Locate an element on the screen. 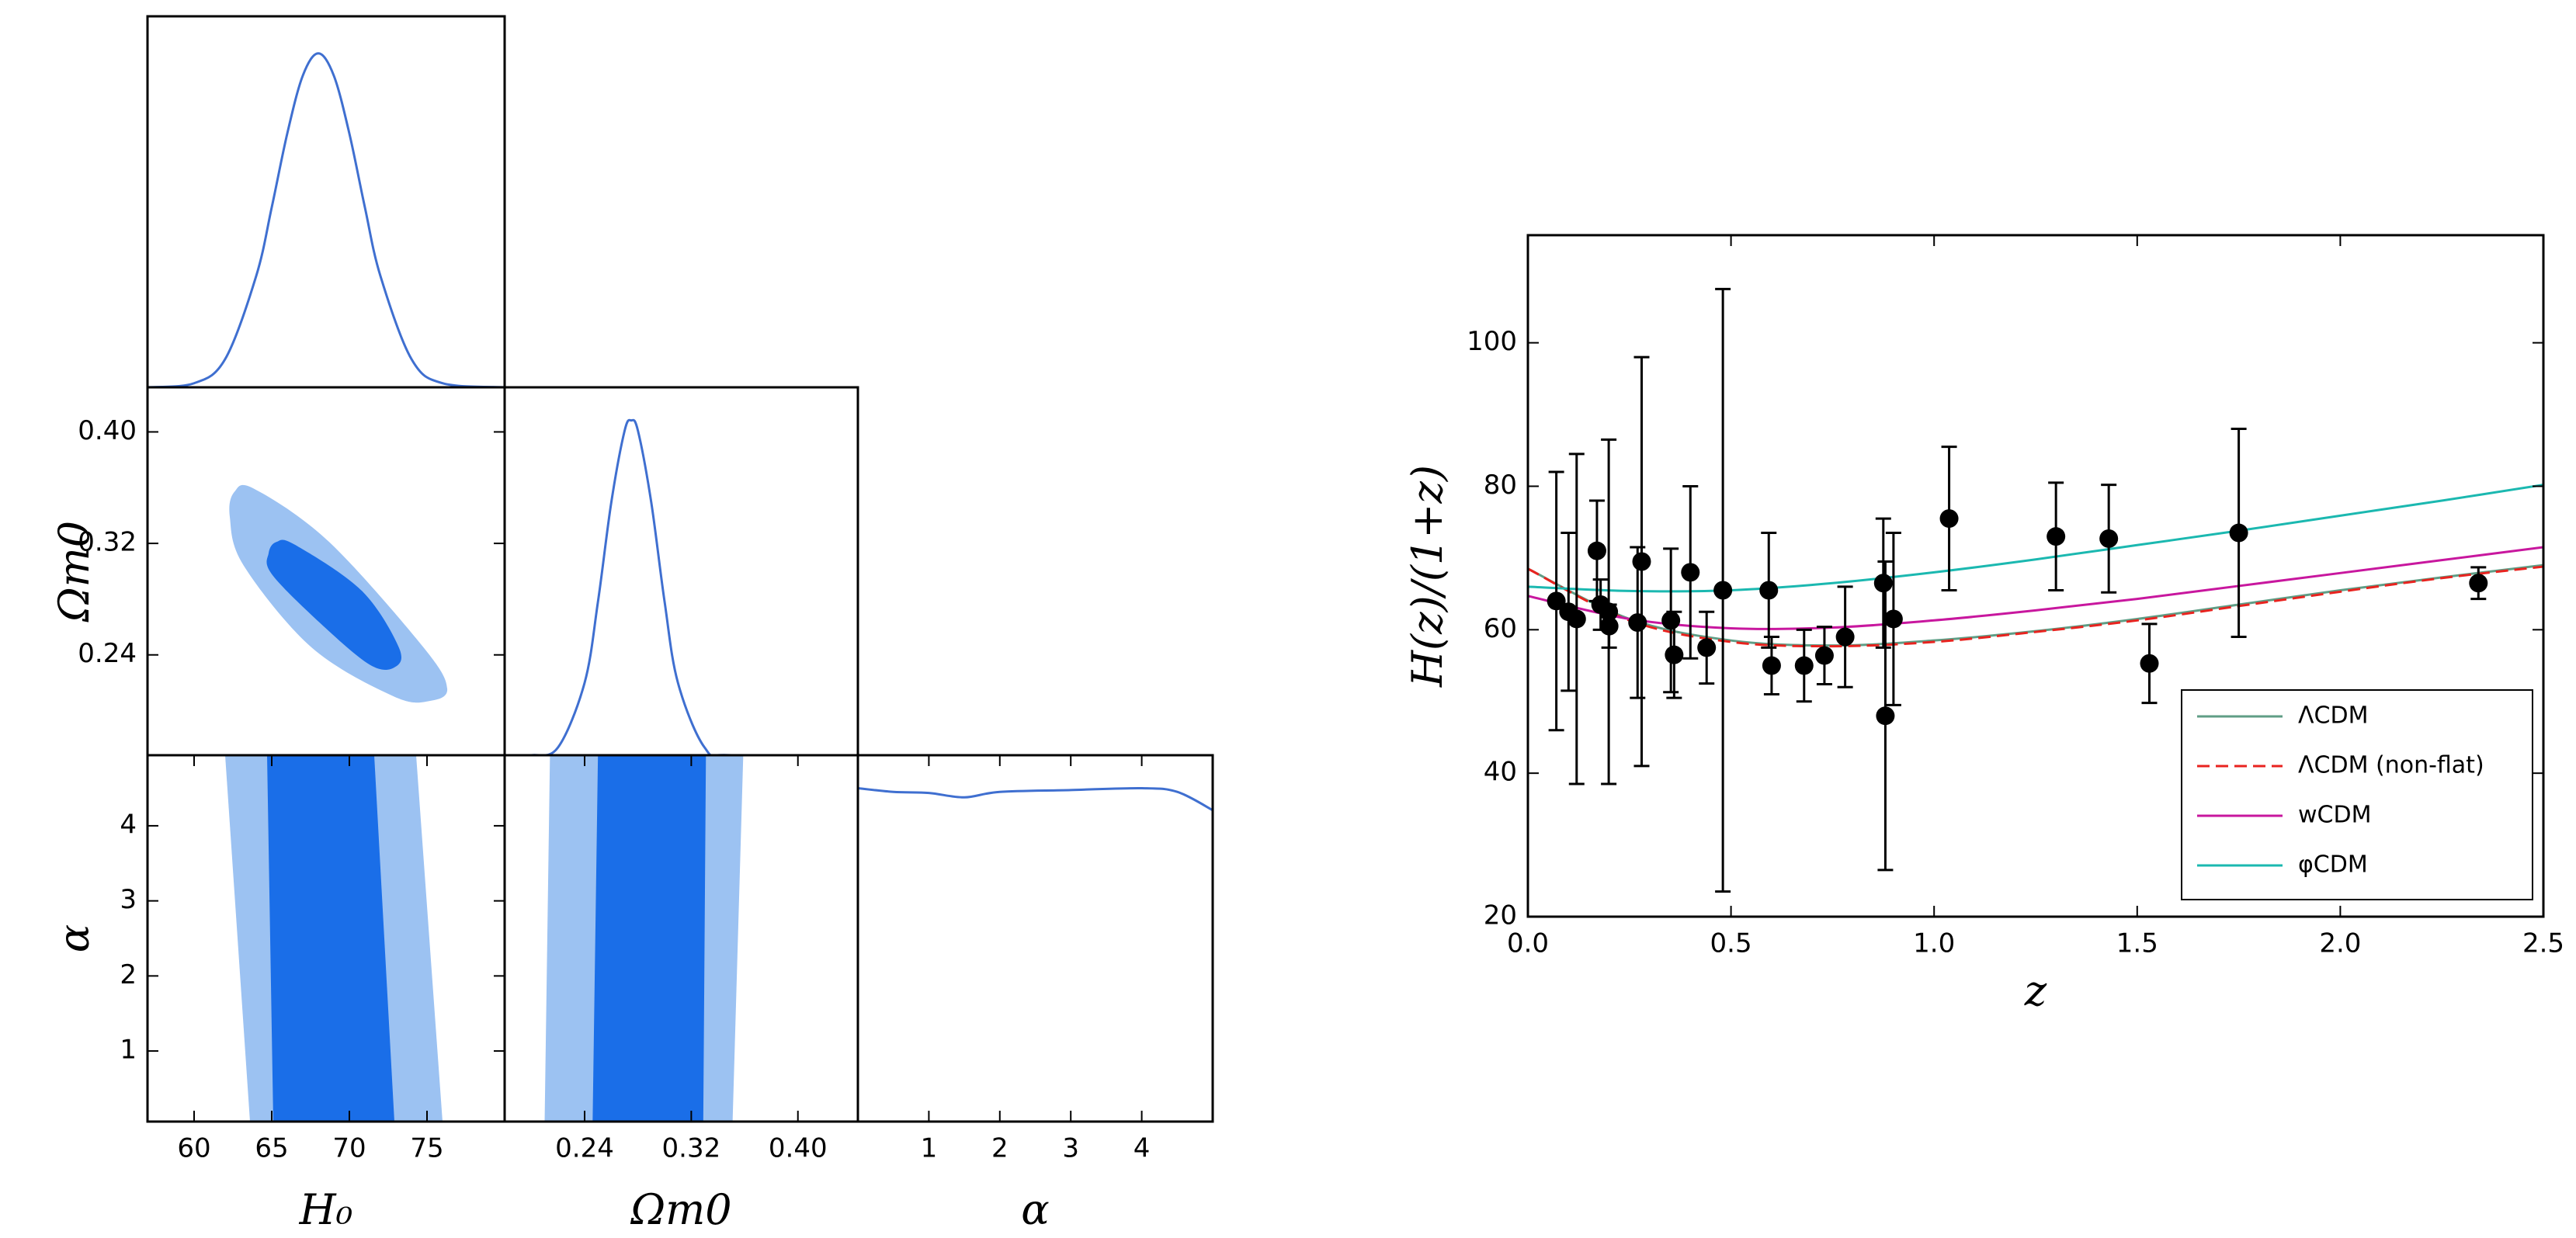 The height and width of the screenshot is (1238, 2576). x-tick-label: 0.5 is located at coordinates (1731, 944).